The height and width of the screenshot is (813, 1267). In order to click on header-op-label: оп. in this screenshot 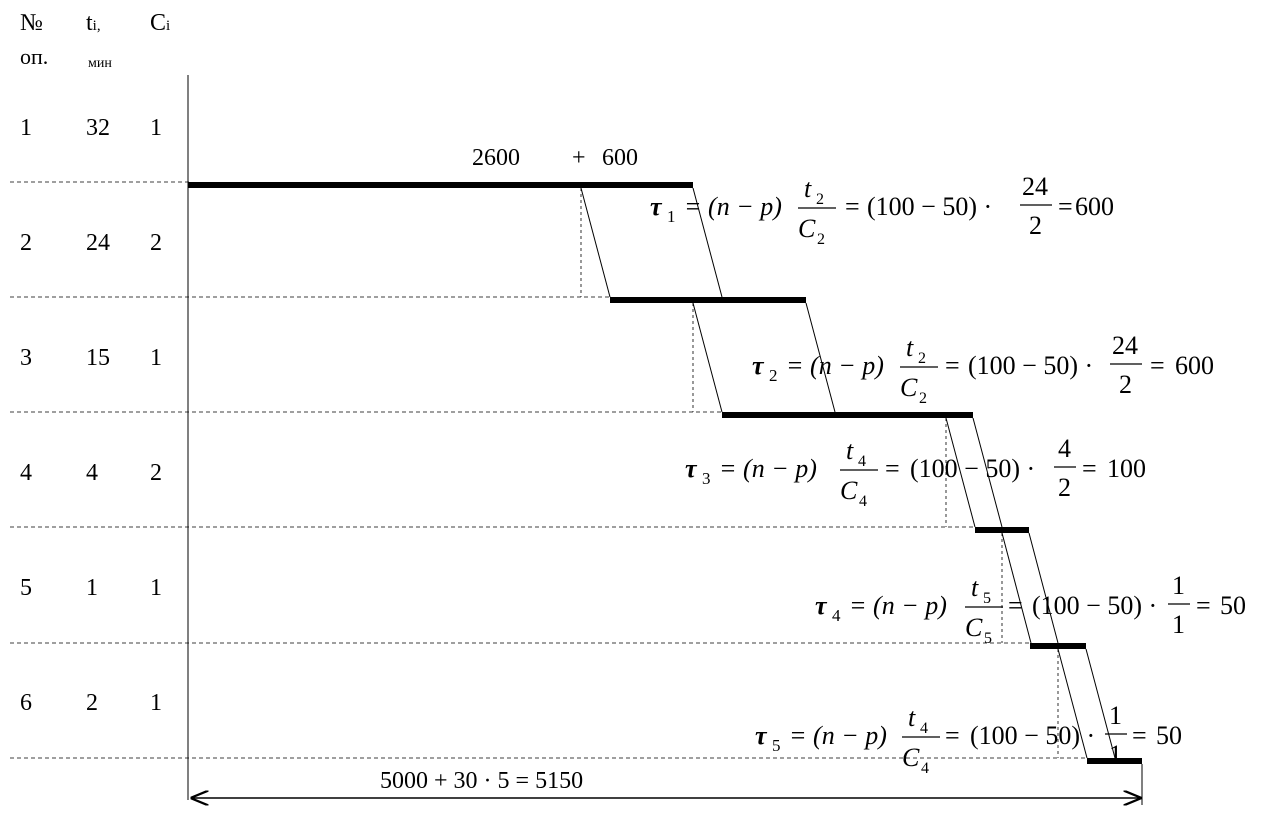, I will do `click(34, 56)`.